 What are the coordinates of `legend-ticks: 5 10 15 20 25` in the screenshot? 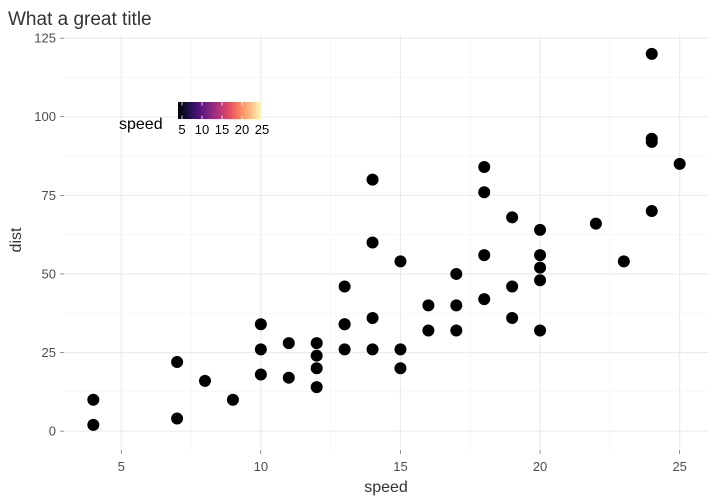 It's located at (223, 119).